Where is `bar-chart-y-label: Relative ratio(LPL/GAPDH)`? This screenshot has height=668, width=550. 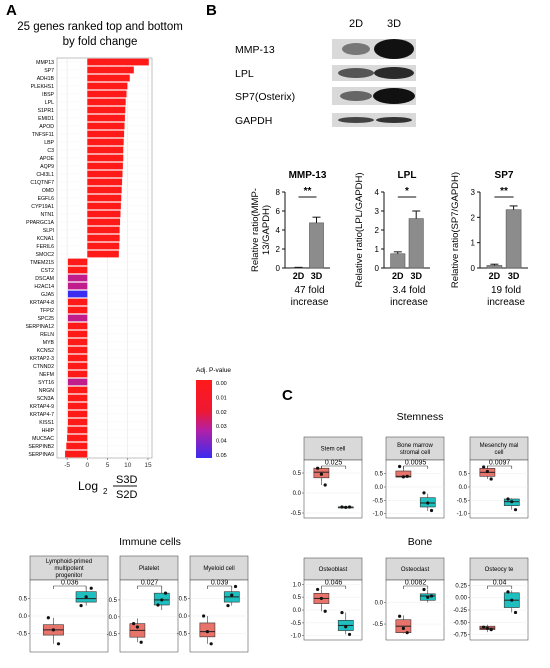
bar-chart-y-label: Relative ratio(LPL/GAPDH) is located at coordinates (359, 229).